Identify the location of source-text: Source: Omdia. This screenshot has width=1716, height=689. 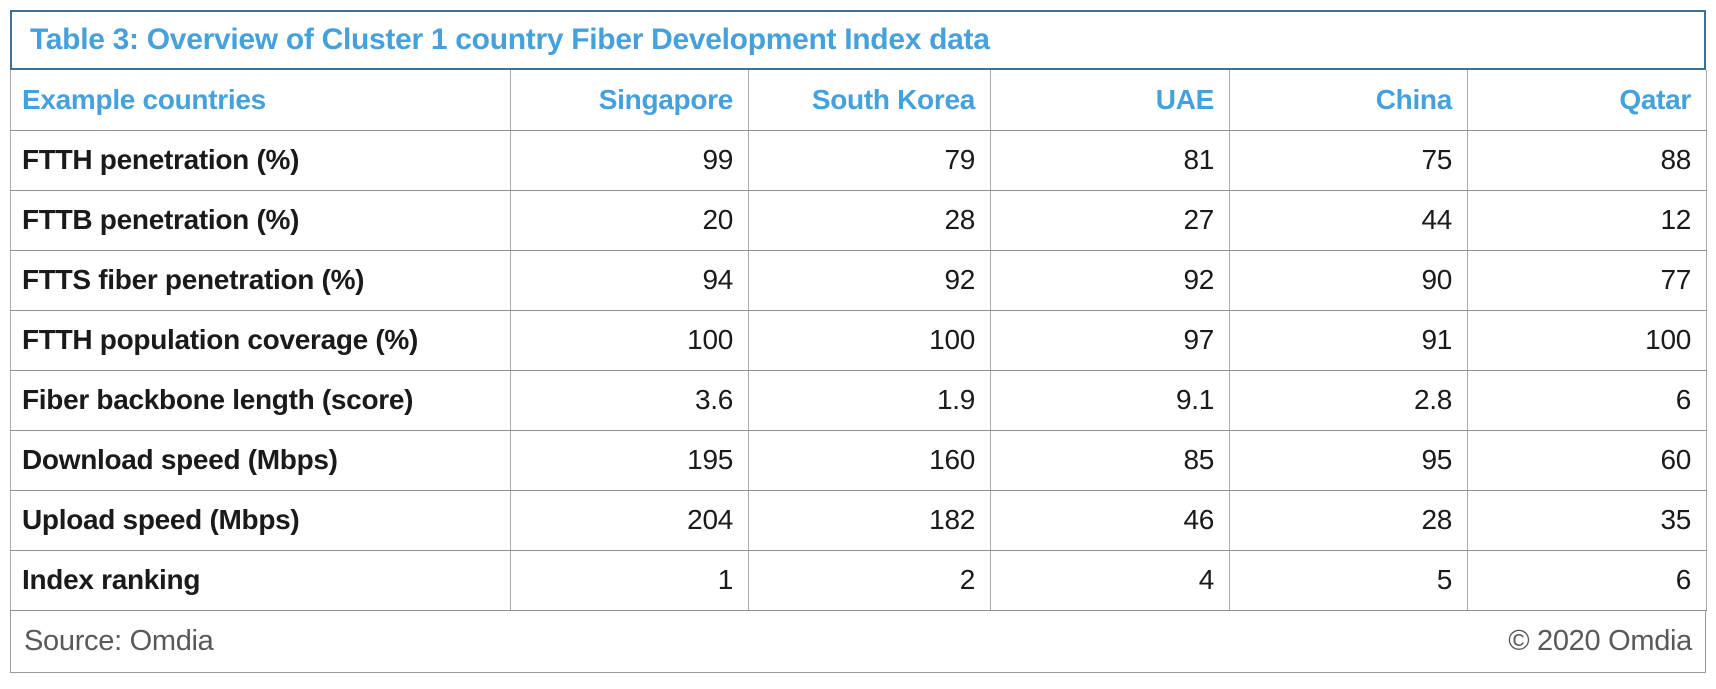
(119, 640).